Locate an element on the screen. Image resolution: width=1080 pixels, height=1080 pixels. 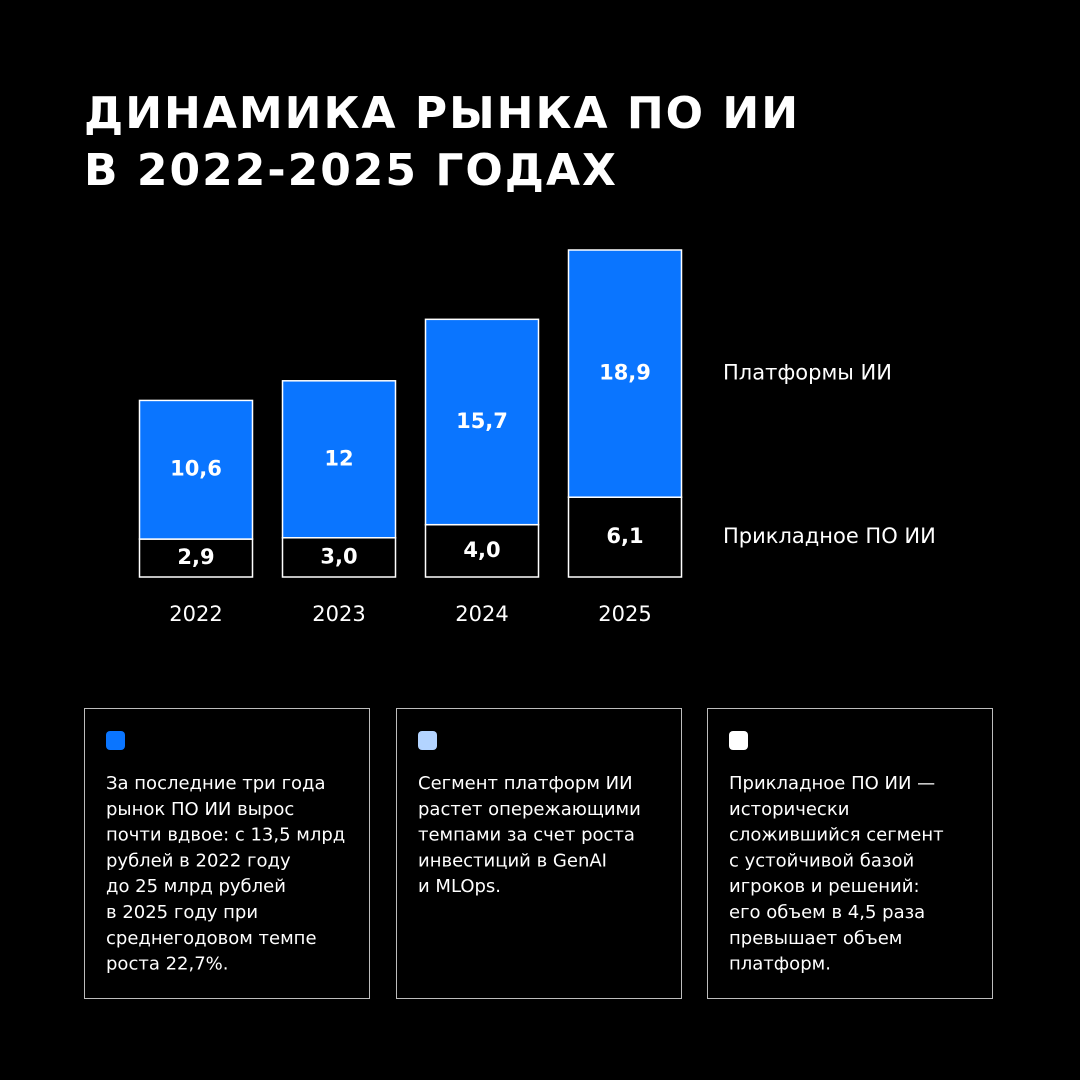
value-label: 10,6 is located at coordinates (196, 469).